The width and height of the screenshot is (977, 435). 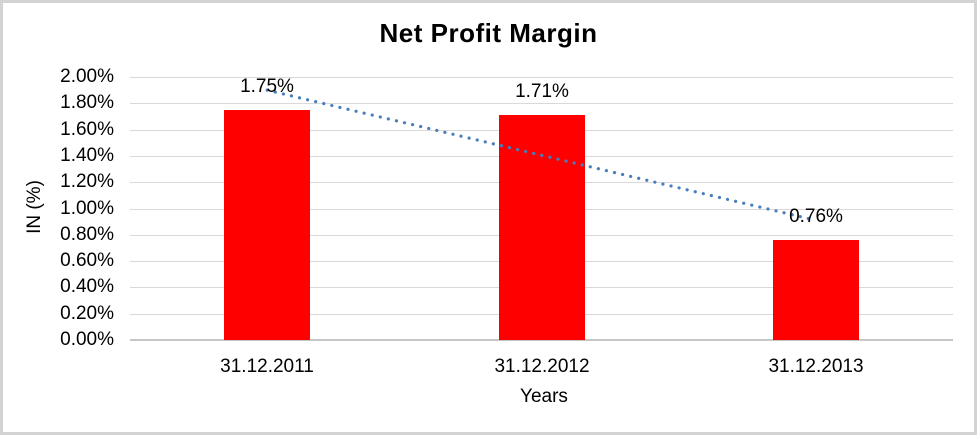 I want to click on x-category-label: 31.12.2013, so click(x=816, y=366).